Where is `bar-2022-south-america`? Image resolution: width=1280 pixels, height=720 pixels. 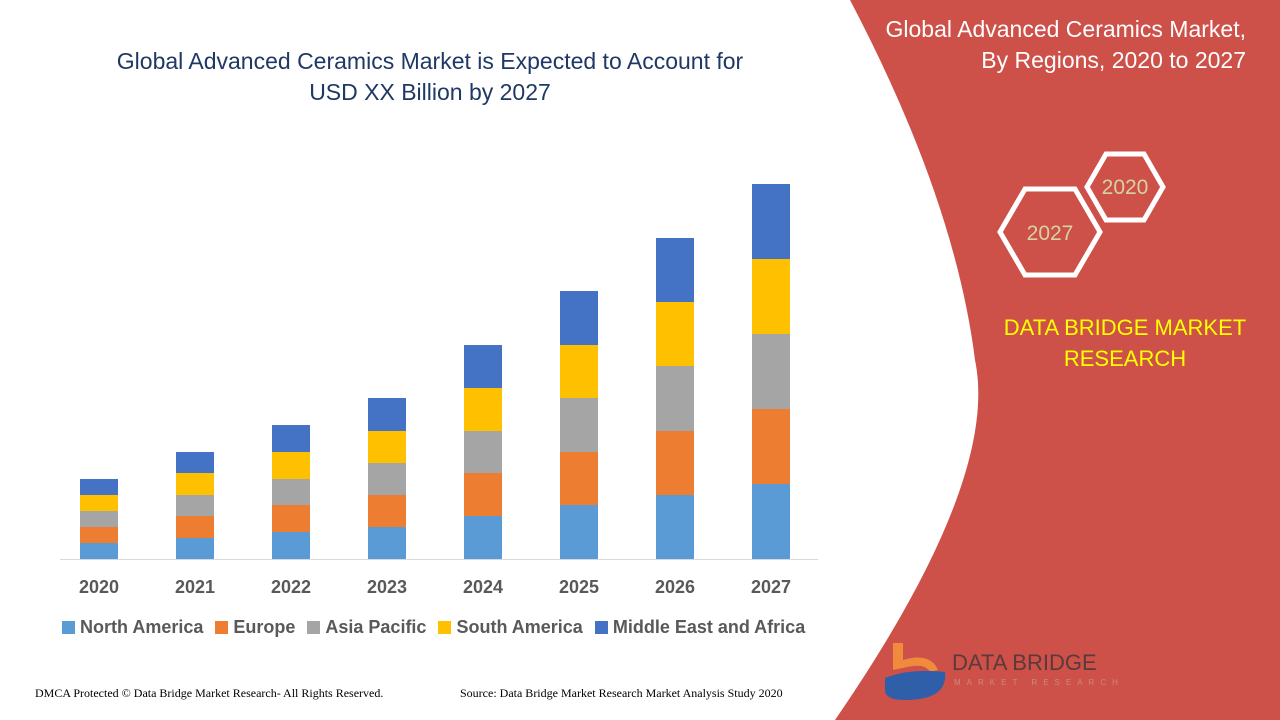
bar-2022-south-america is located at coordinates (291, 465).